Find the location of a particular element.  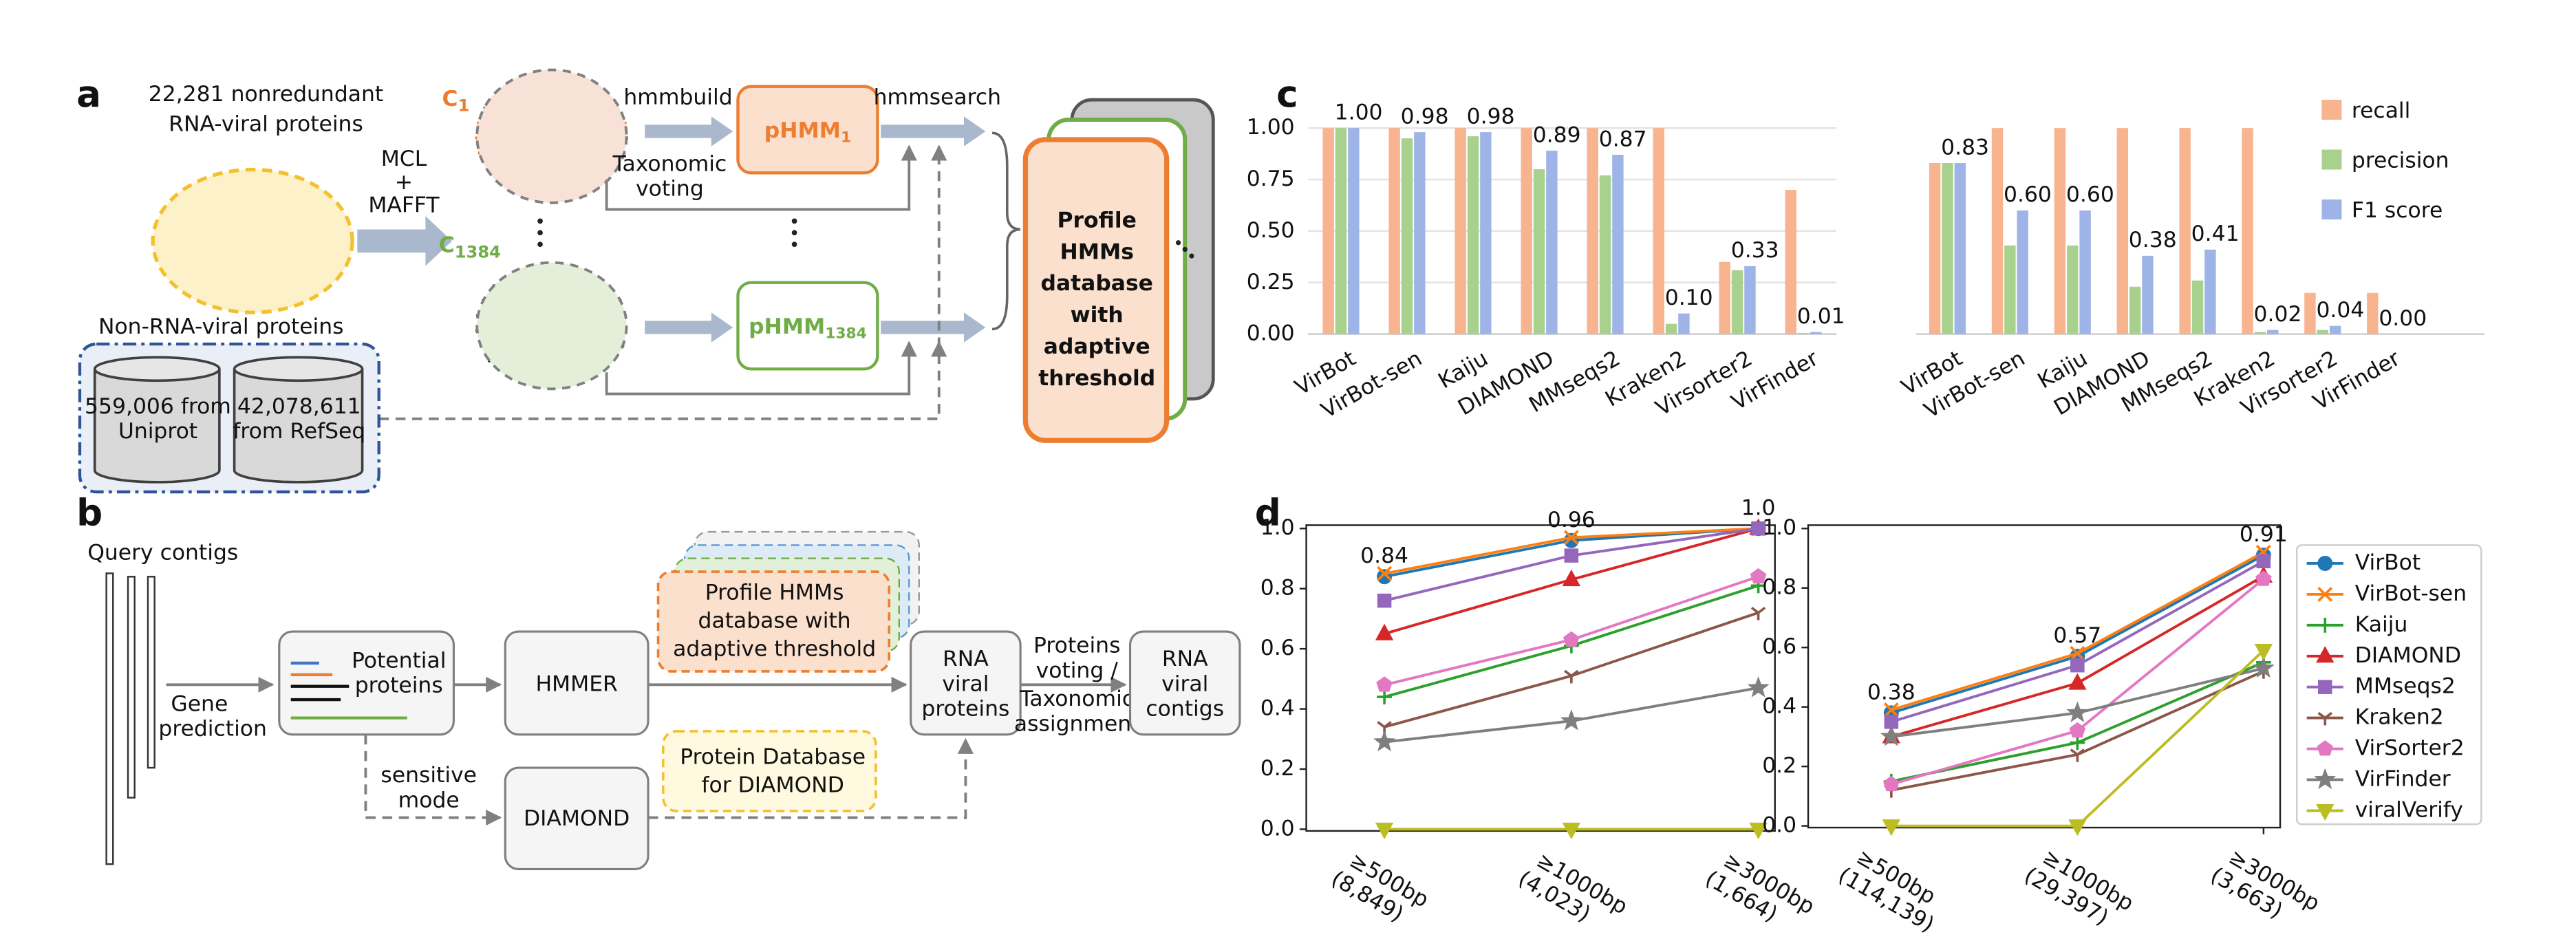

label: threshold is located at coordinates (1096, 378).